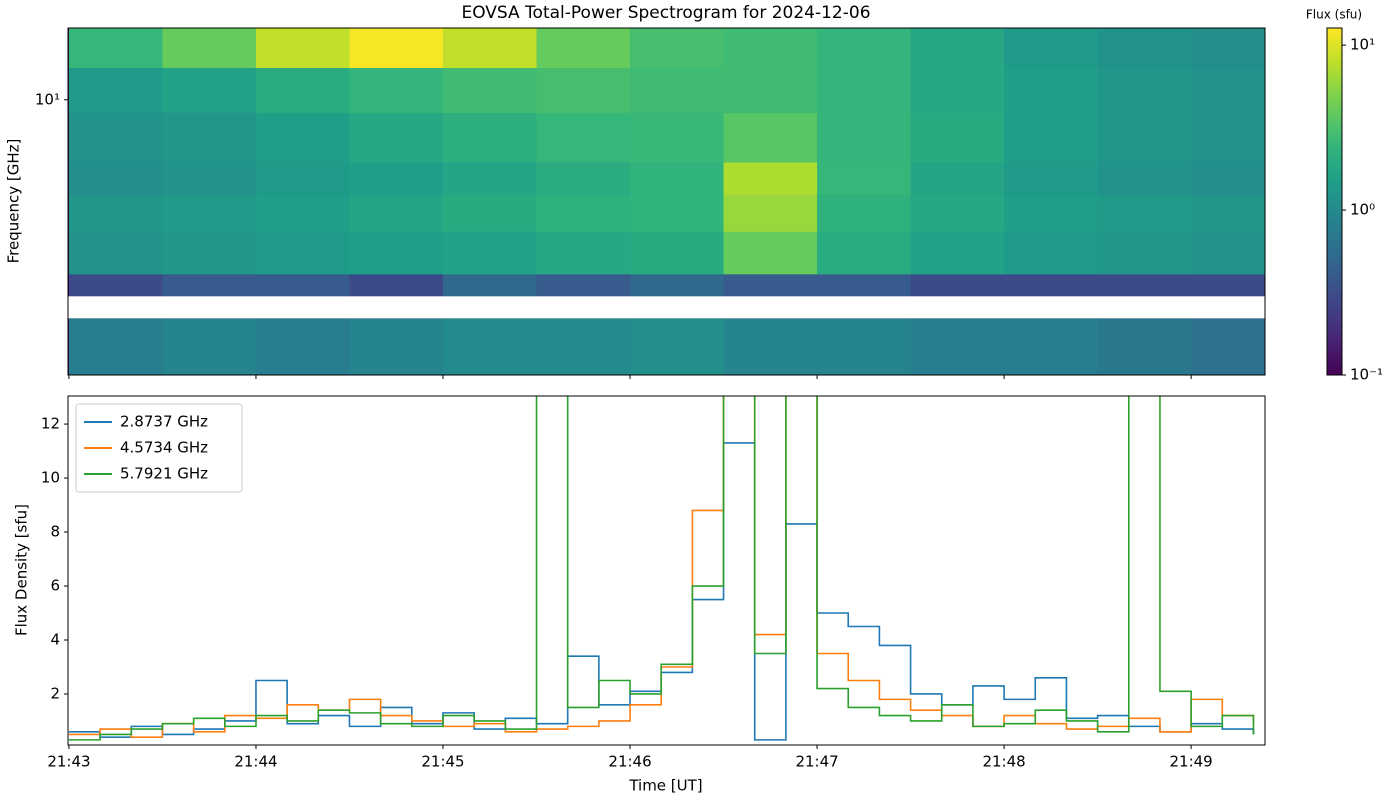 The height and width of the screenshot is (800, 1400). I want to click on x-tick-label: 21:46, so click(629, 762).